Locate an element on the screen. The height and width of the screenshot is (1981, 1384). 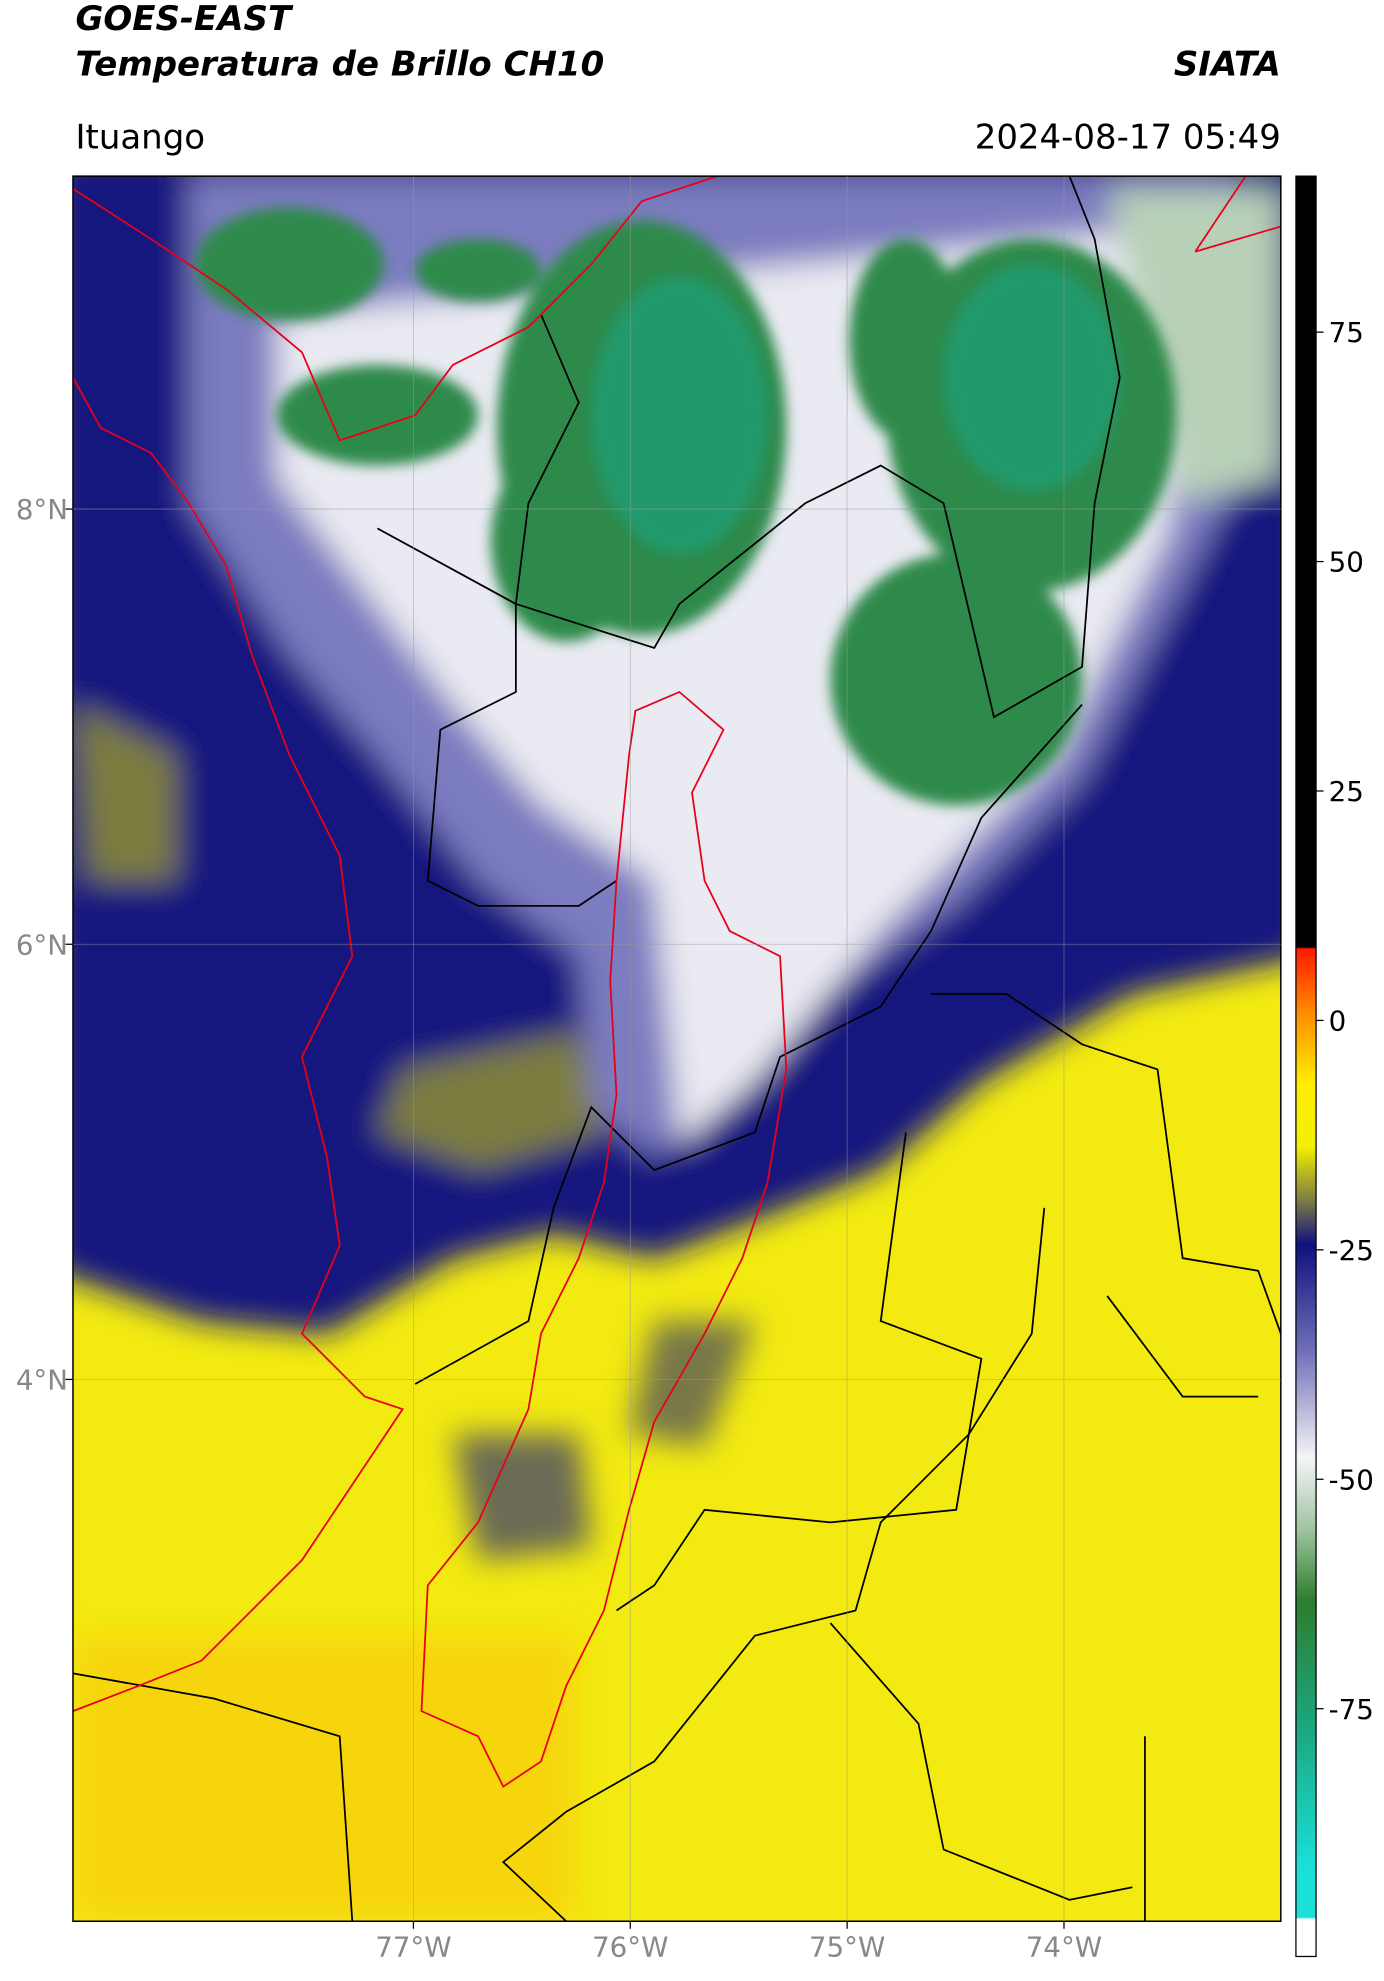
y-tick-label: 8°N is located at coordinates (42, 509).